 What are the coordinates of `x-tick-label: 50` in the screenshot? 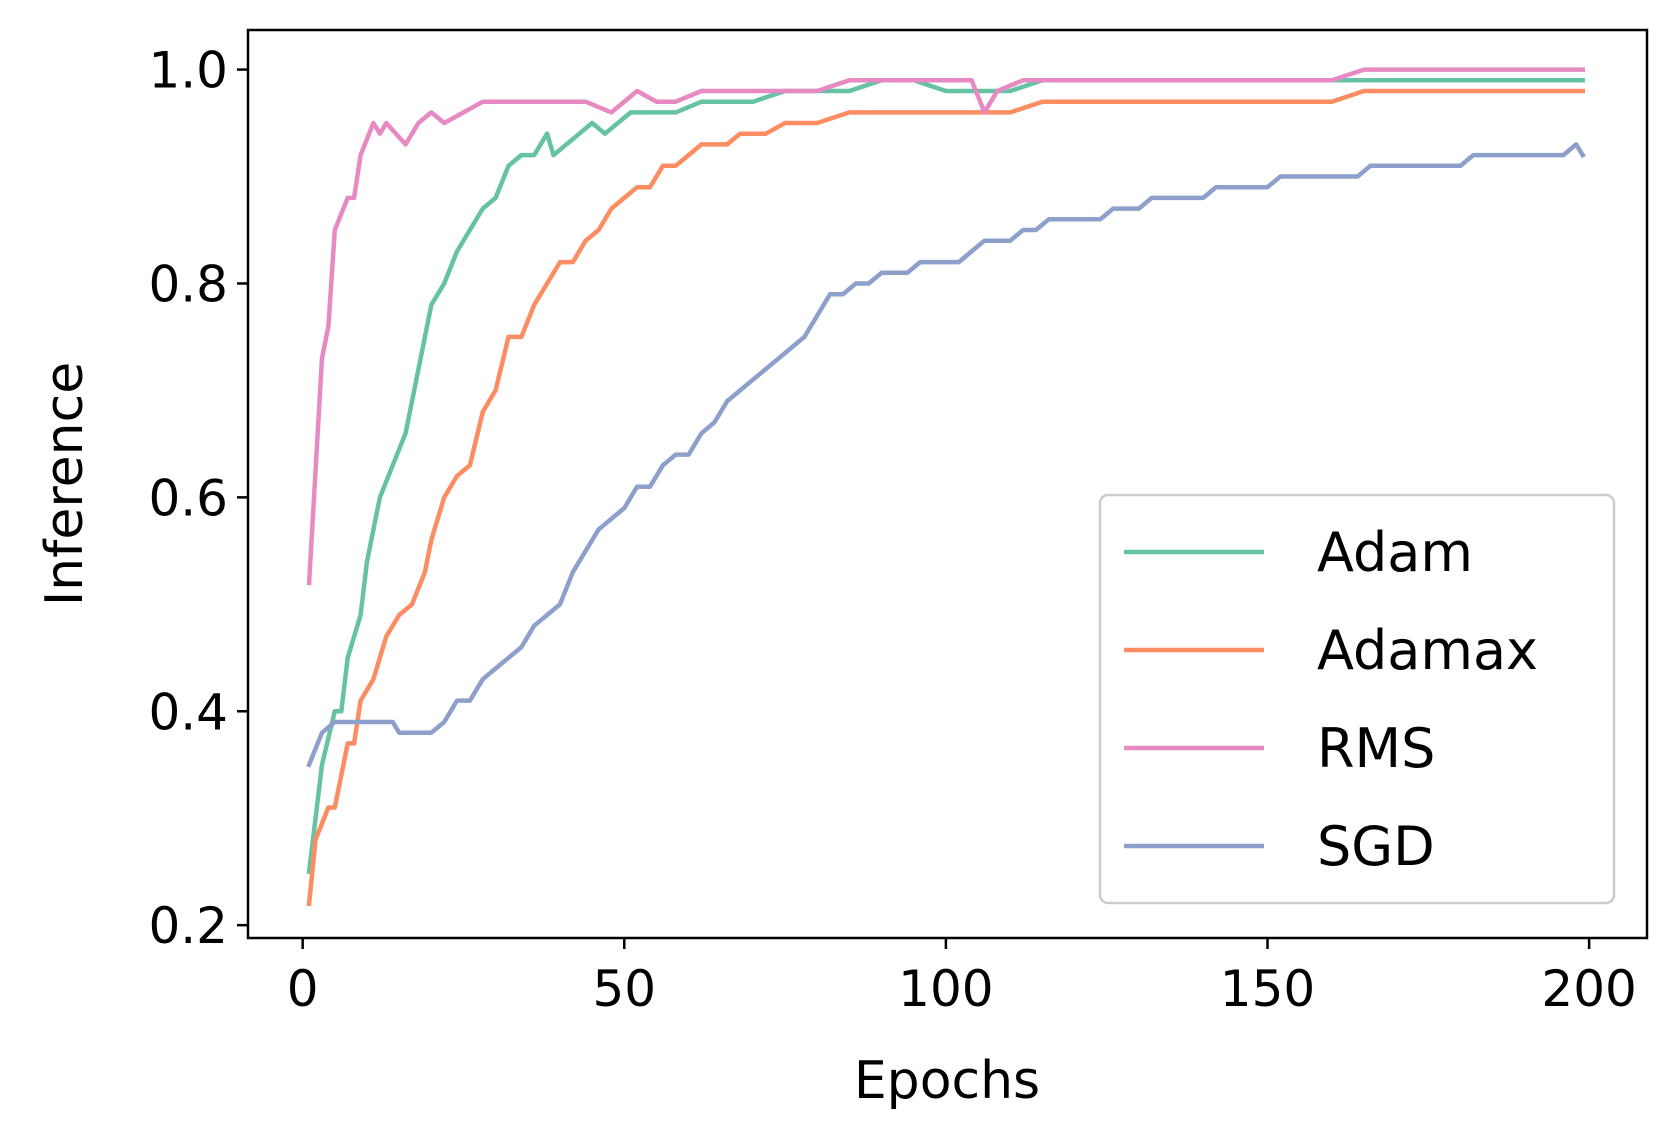 It's located at (624, 989).